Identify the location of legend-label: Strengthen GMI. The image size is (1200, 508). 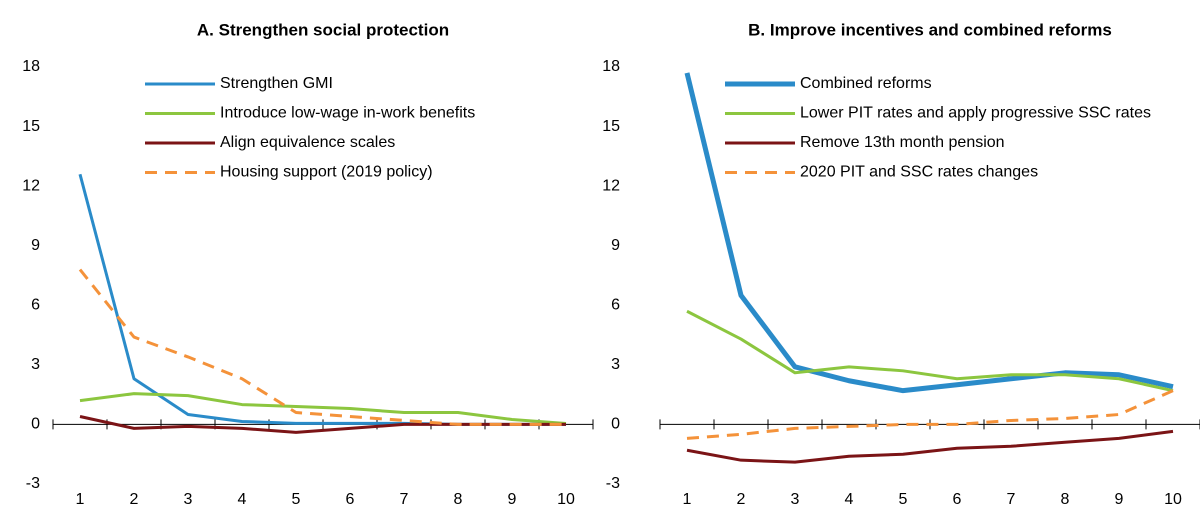
(276, 83).